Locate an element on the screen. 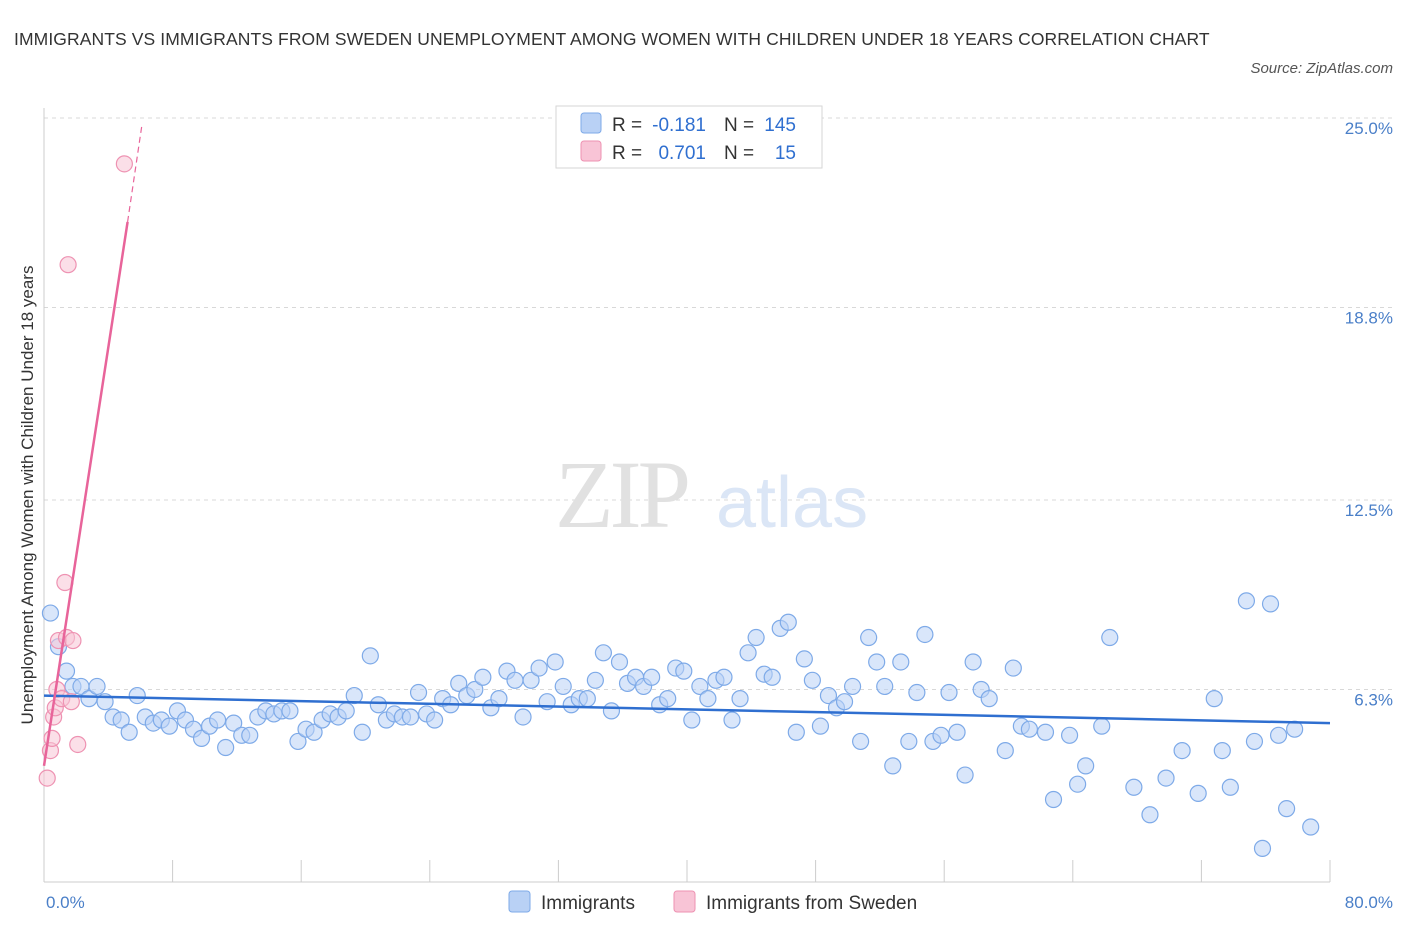 This screenshot has height=930, width=1406. trend-line-sweden-extension is located at coordinates (134, 173).